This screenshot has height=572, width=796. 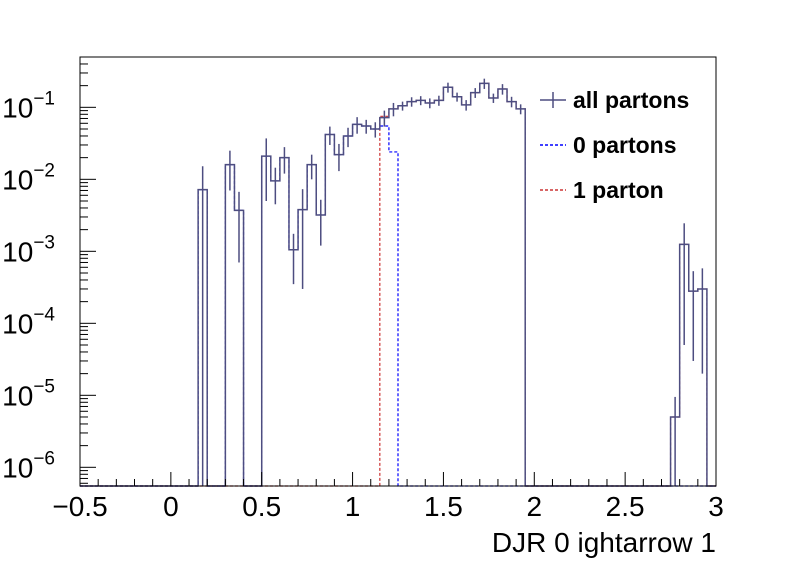 What do you see at coordinates (171, 506) in the screenshot?
I see `x-tick-label: 0` at bounding box center [171, 506].